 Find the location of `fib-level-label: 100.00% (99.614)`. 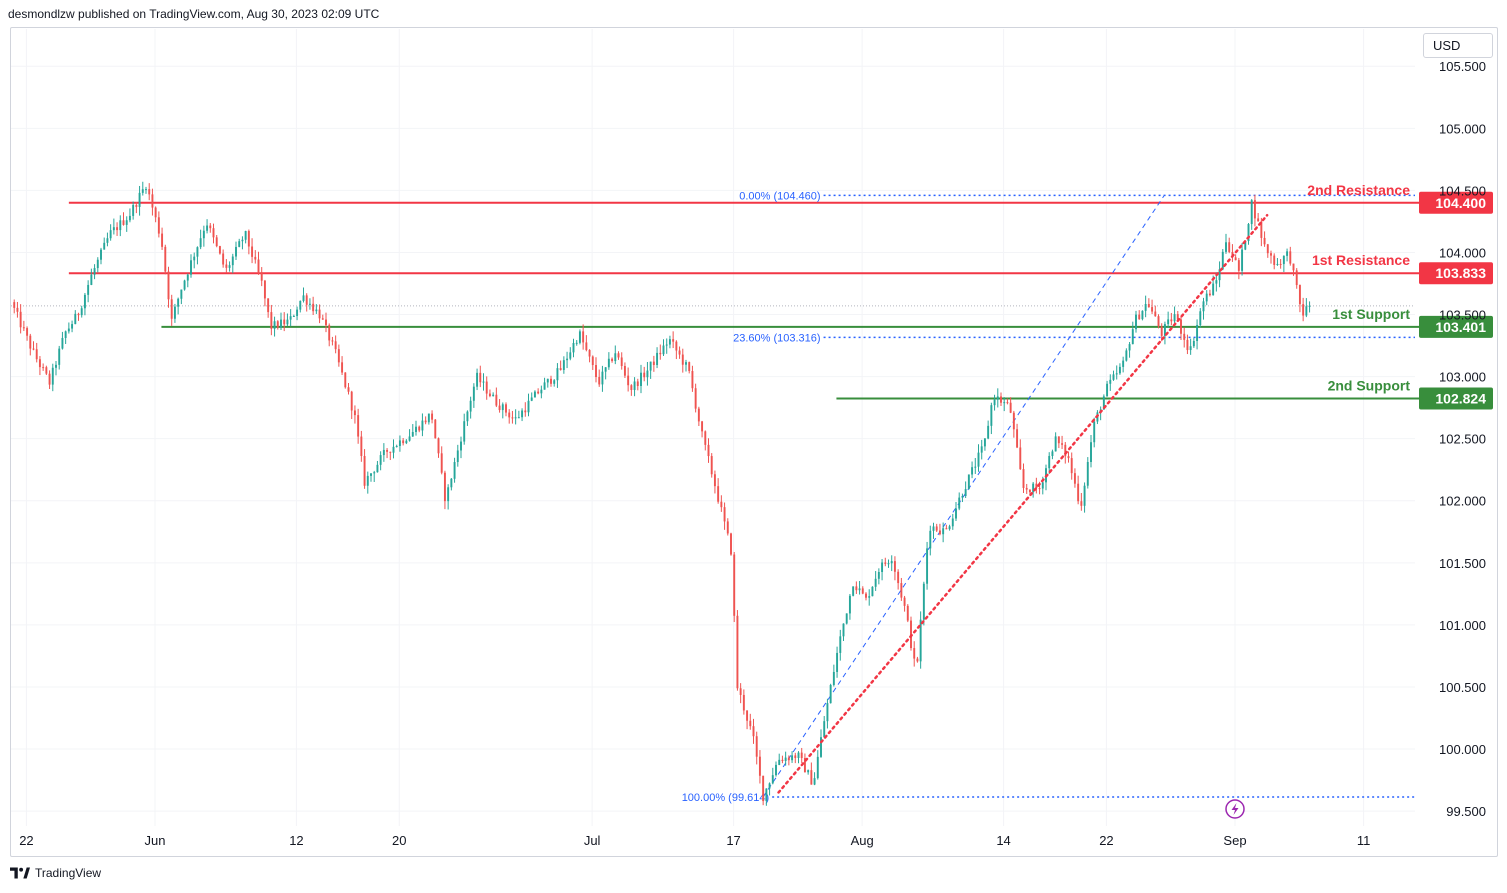

fib-level-label: 100.00% (99.614) is located at coordinates (725, 798).